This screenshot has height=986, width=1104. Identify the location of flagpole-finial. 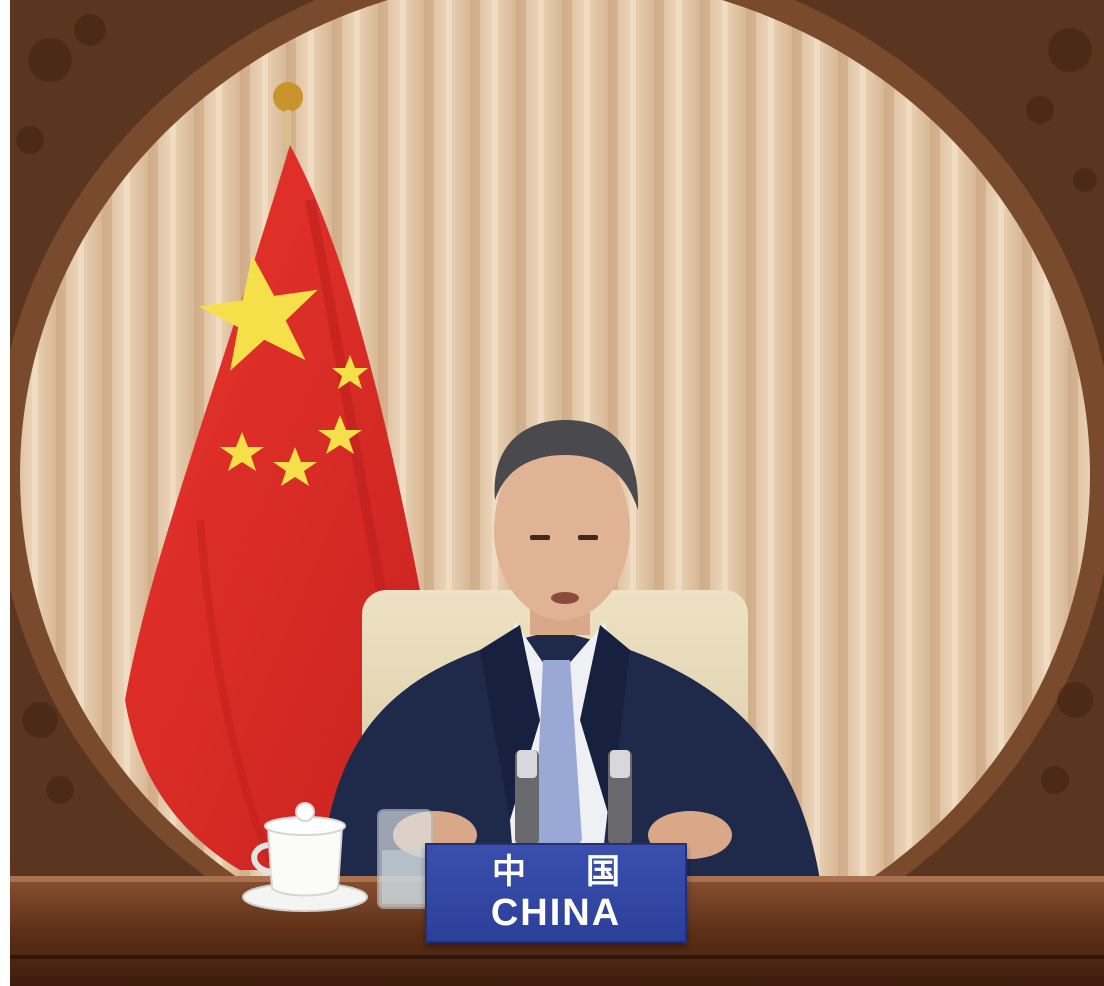
(288, 97).